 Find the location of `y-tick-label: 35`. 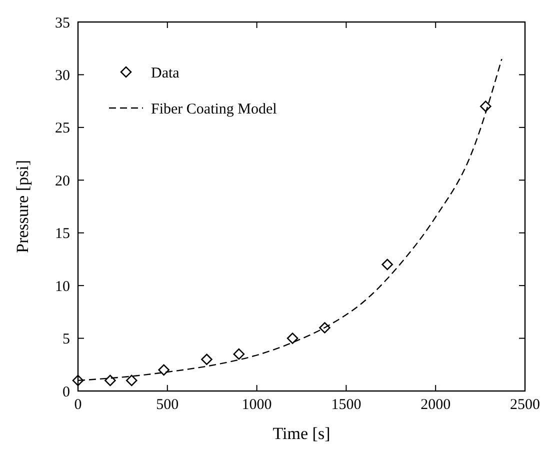

y-tick-label: 35 is located at coordinates (62, 23).